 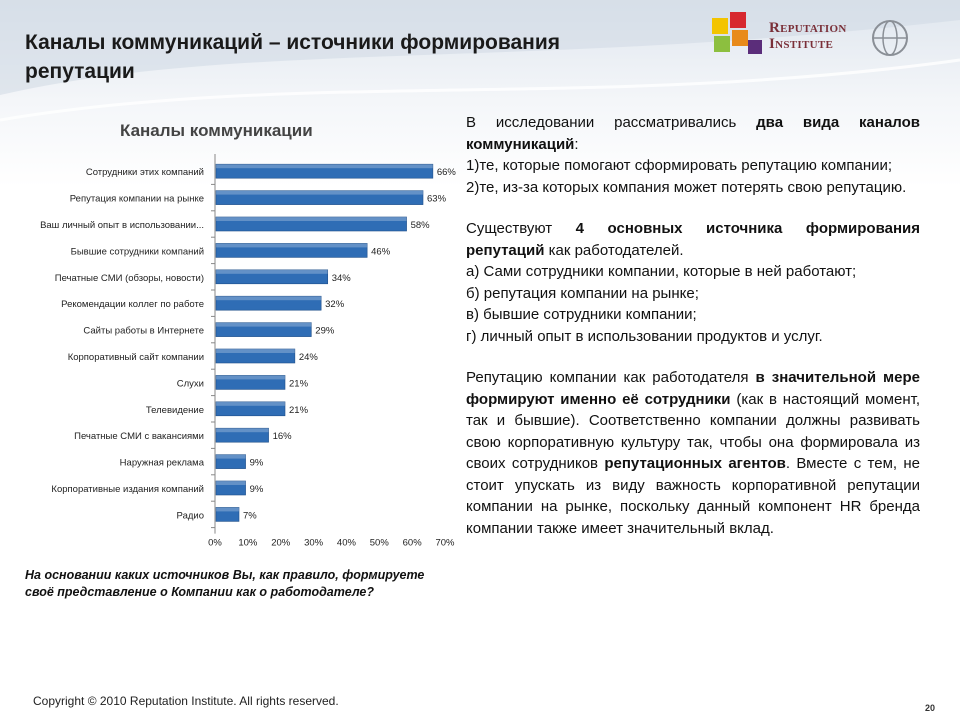 I want to click on text-span: Существуют, so click(x=521, y=228).